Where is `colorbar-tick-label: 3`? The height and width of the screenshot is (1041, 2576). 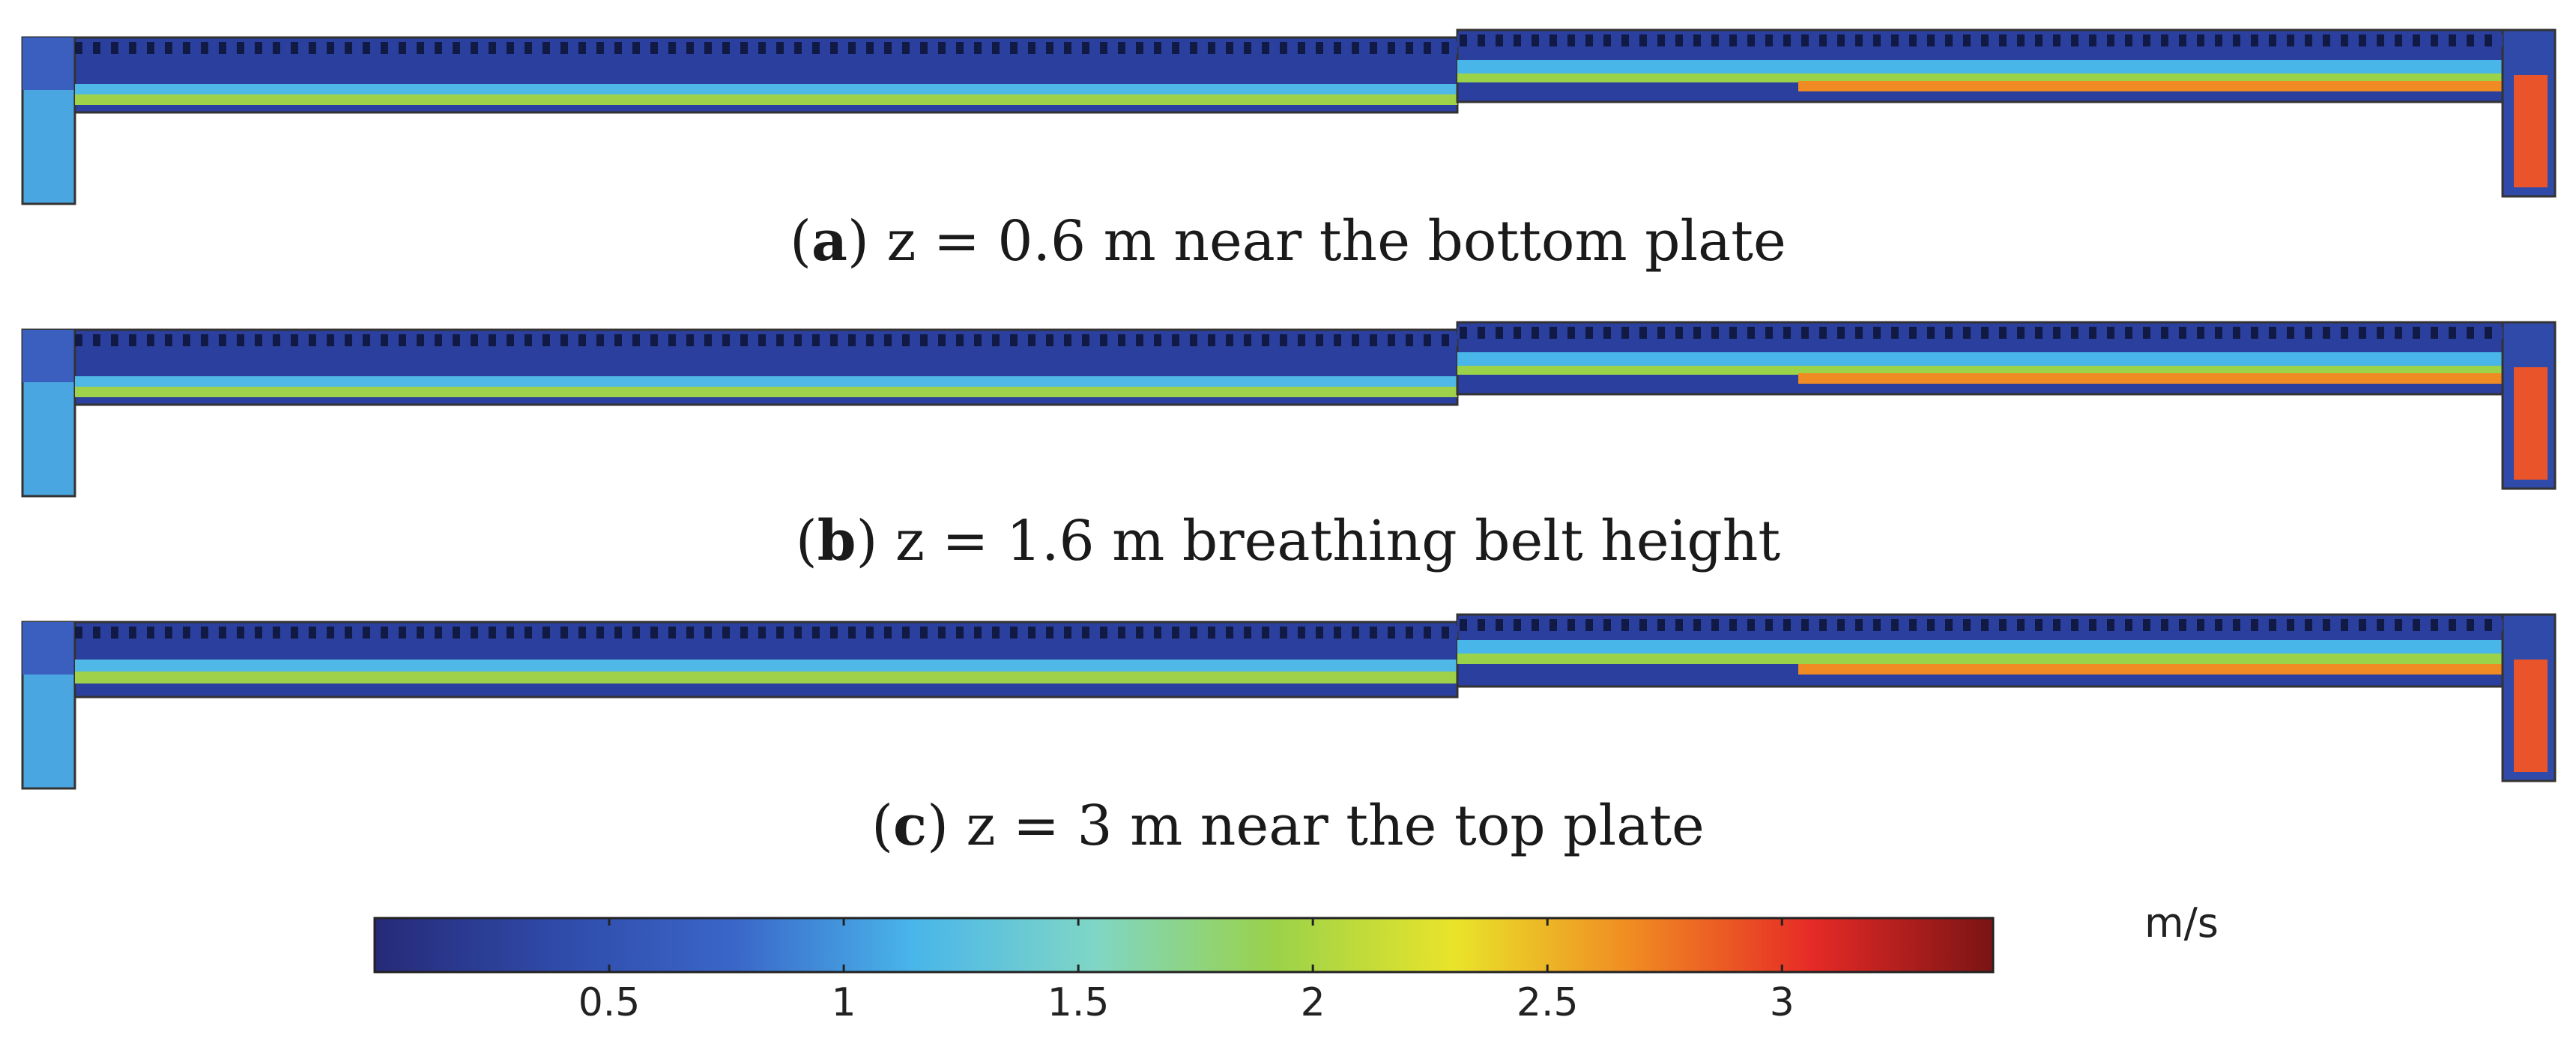 colorbar-tick-label: 3 is located at coordinates (1782, 1002).